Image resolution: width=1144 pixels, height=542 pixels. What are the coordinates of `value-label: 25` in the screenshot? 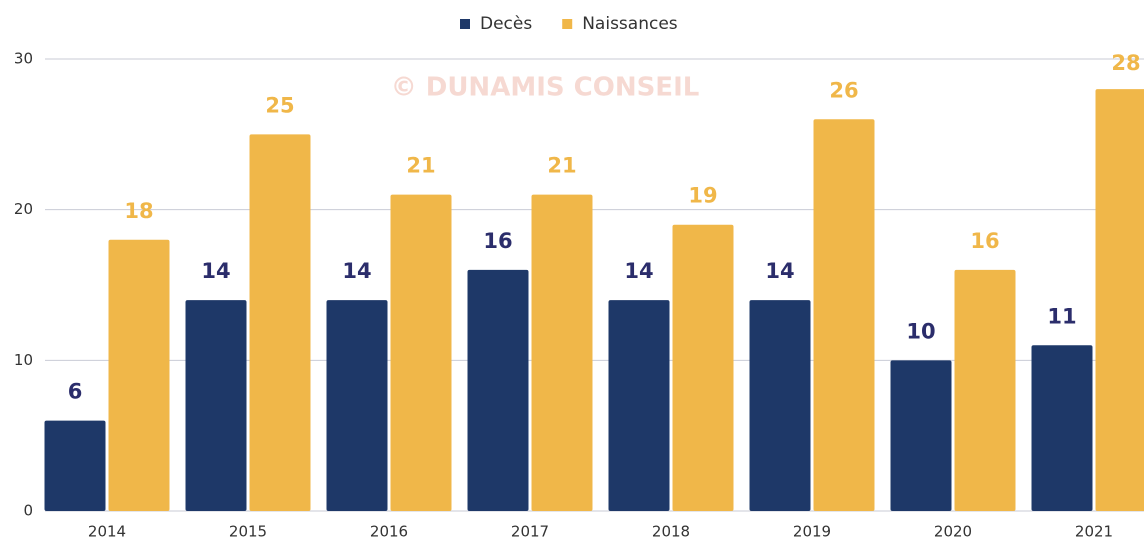 It's located at (279, 105).